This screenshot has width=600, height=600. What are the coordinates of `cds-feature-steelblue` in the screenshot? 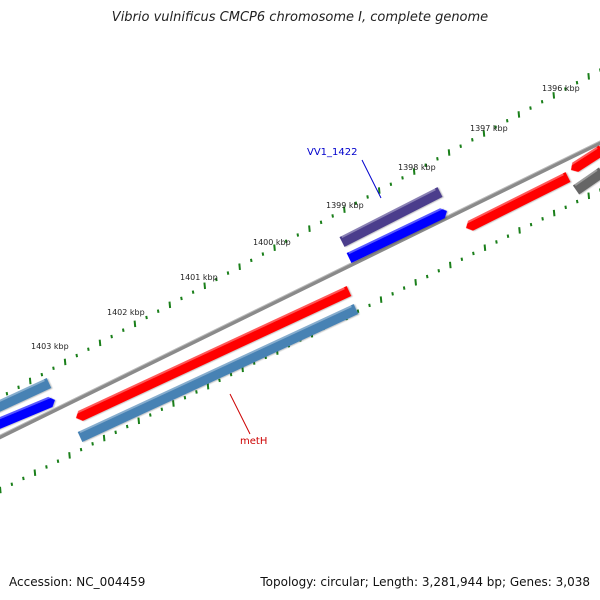 It's located at (218, 373).